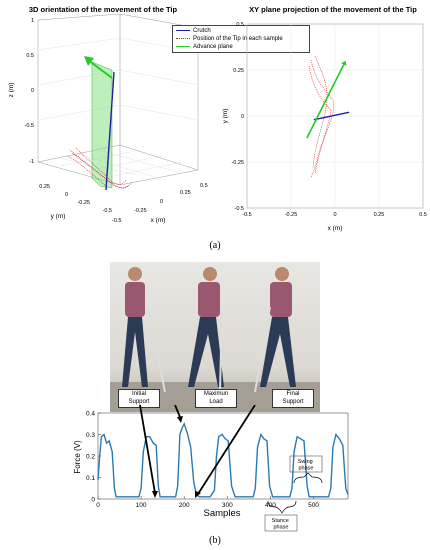  What do you see at coordinates (83, 203) in the screenshot?
I see `y-tick: -0.25` at bounding box center [83, 203].